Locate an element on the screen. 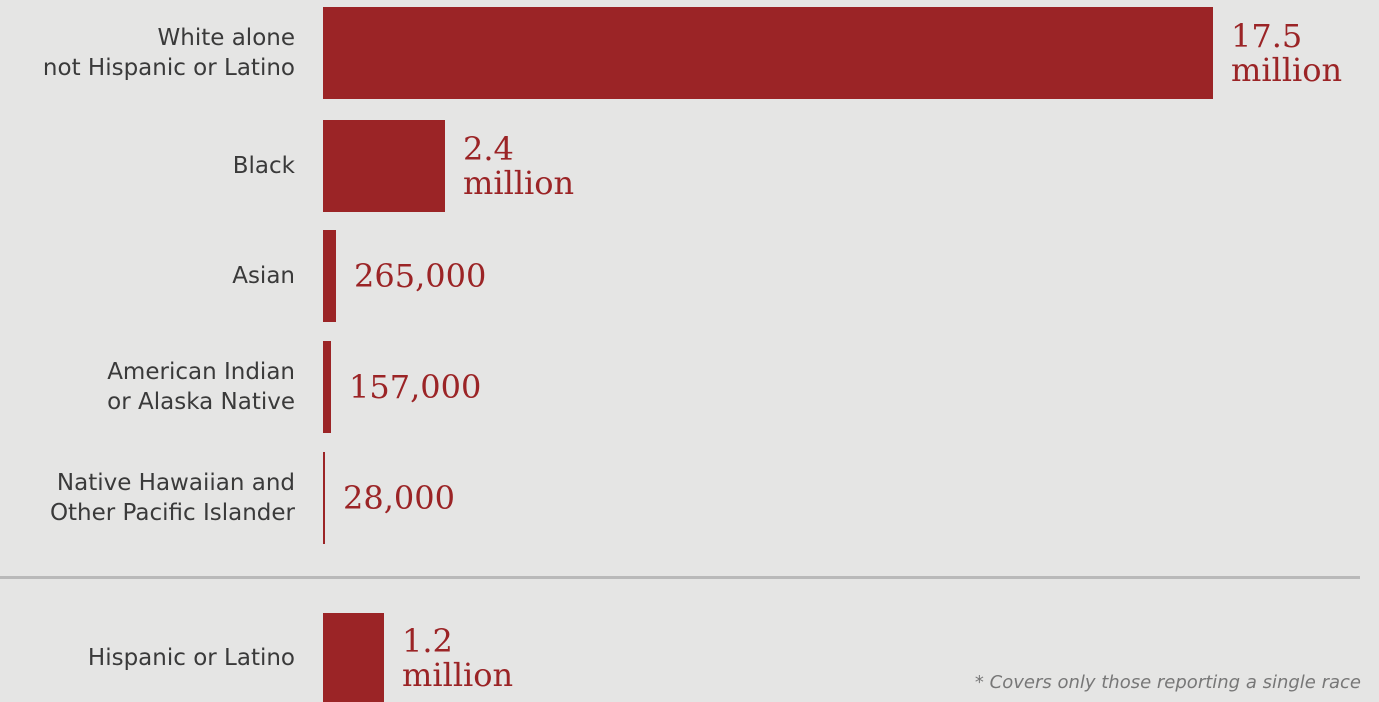  value-label: 265,000 is located at coordinates (420, 276).